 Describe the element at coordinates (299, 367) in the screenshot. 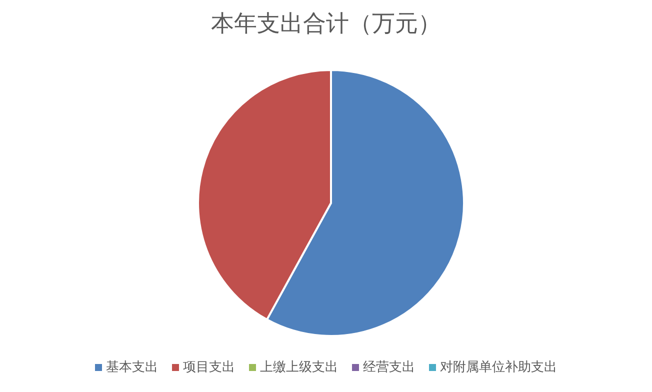

I see `legend-label: 上缴上级支出` at that location.